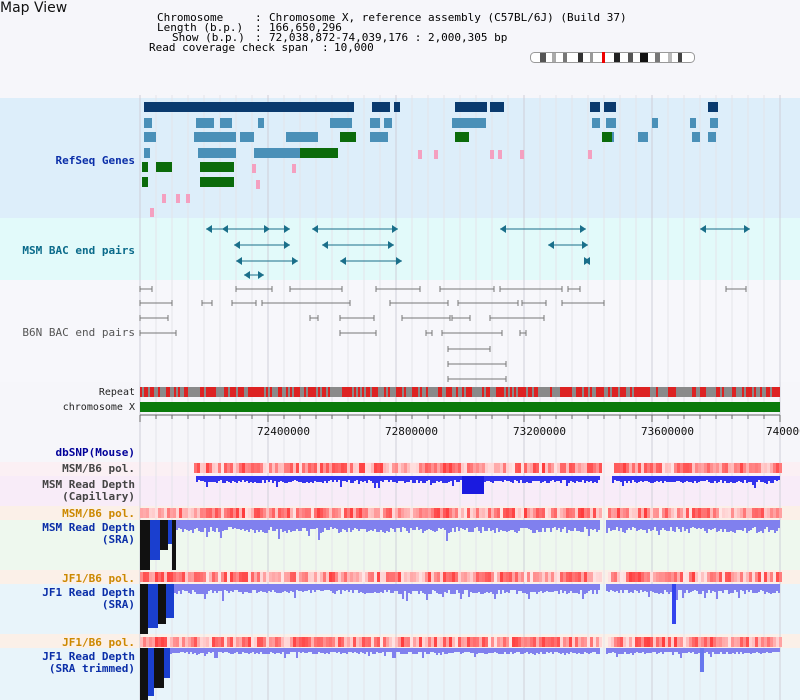 The image size is (800, 700). What do you see at coordinates (88, 527) in the screenshot?
I see `msm-depth-sra-label: MSM Read Depth` at bounding box center [88, 527].